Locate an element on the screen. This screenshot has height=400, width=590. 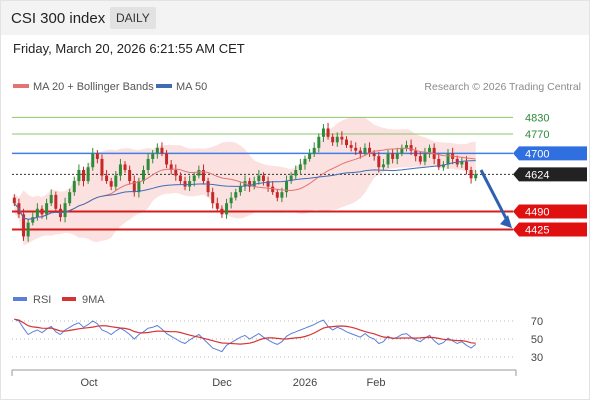
rsi-tick-30: 30 is located at coordinates (537, 358).